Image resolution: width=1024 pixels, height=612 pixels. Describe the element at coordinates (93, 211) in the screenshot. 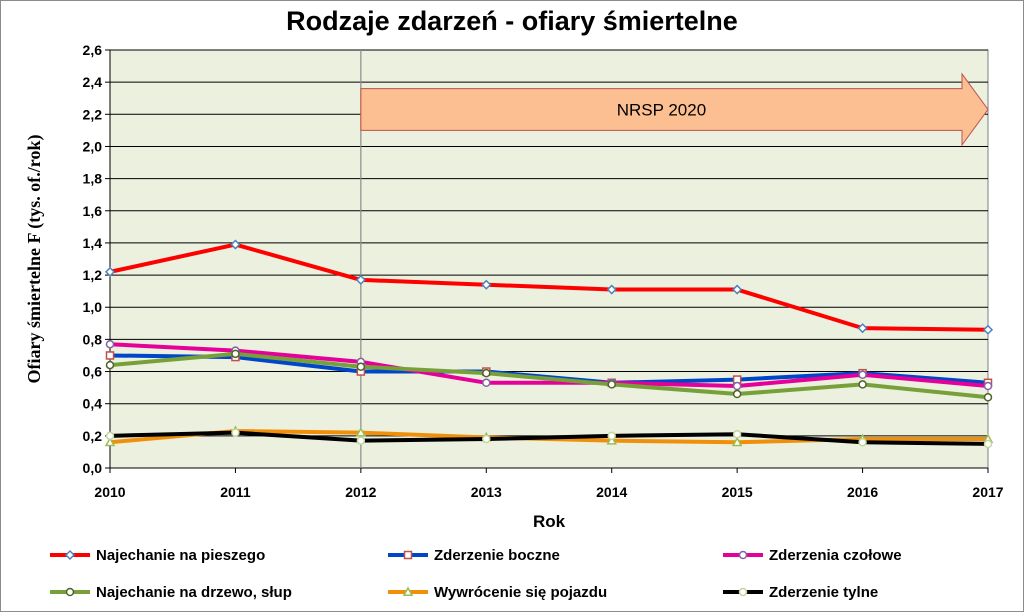

I see `y-tick-label: 1,6` at that location.